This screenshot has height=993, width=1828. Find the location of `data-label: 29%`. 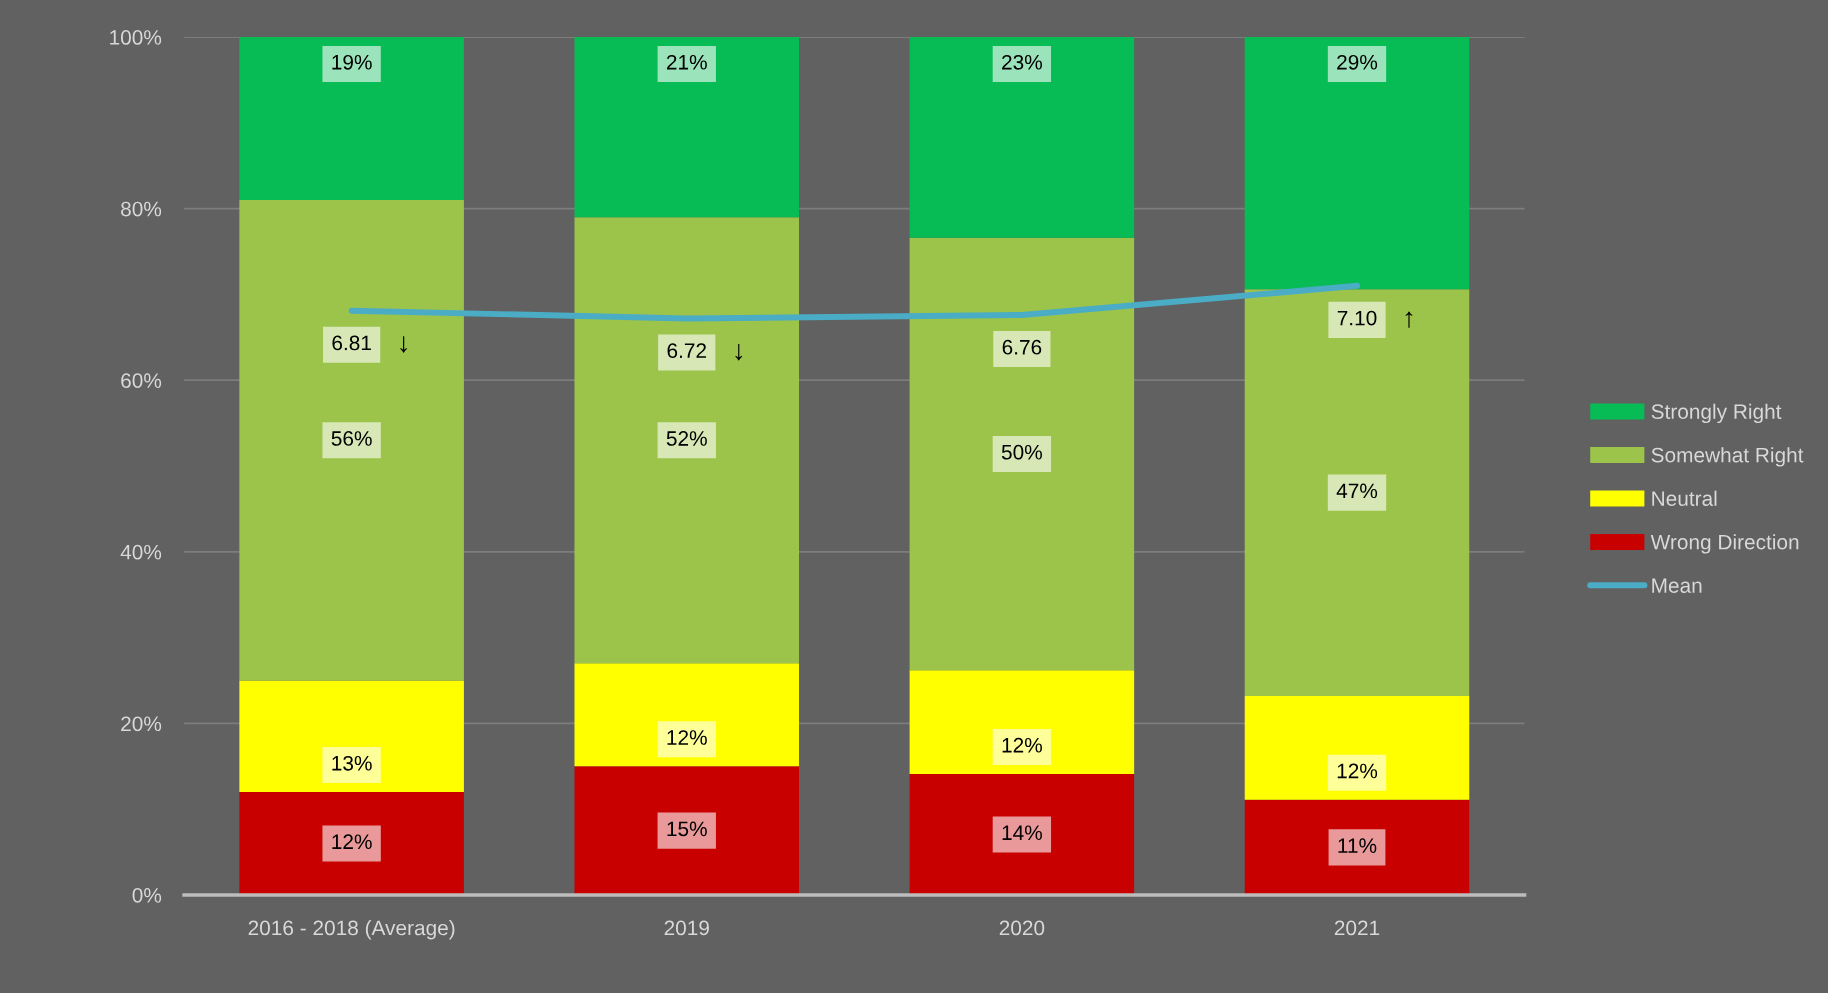

data-label: 29% is located at coordinates (1357, 62).